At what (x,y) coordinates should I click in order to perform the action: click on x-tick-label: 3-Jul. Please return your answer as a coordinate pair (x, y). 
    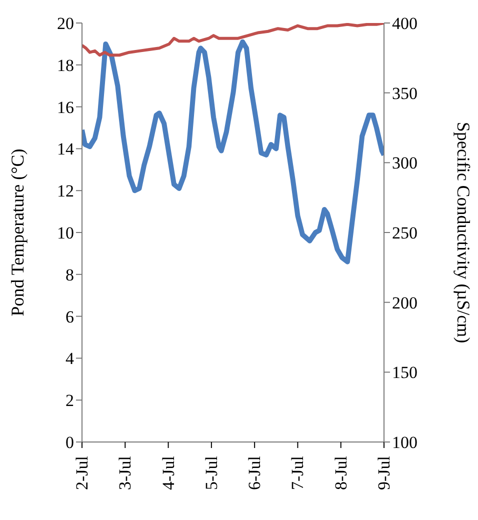
    Looking at the image, I should click on (125, 473).